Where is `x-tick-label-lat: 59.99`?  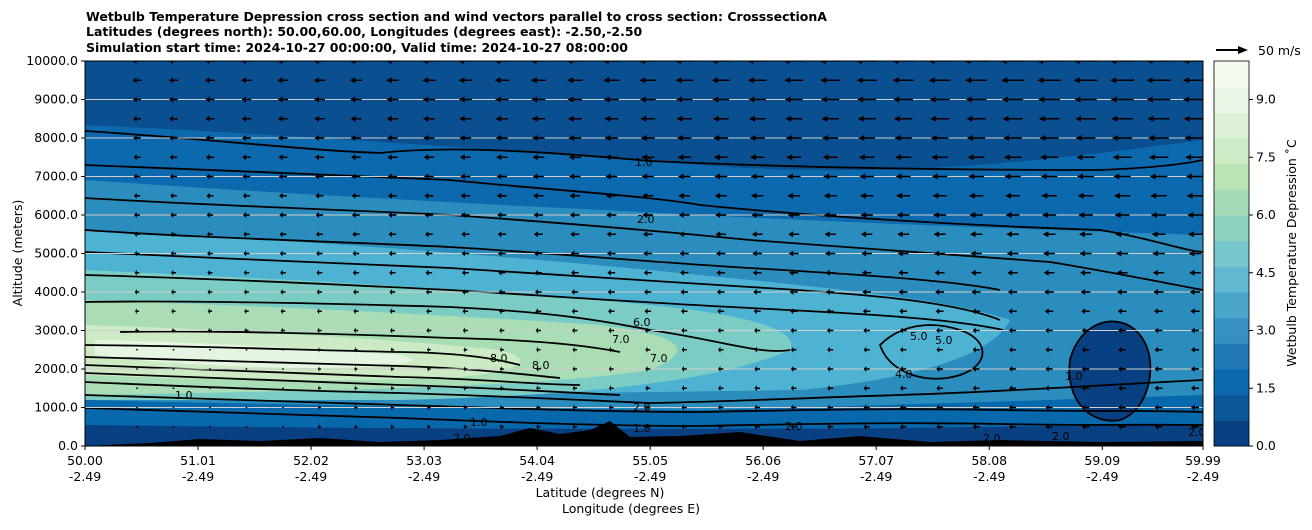
x-tick-label-lat: 59.99 is located at coordinates (1203, 460).